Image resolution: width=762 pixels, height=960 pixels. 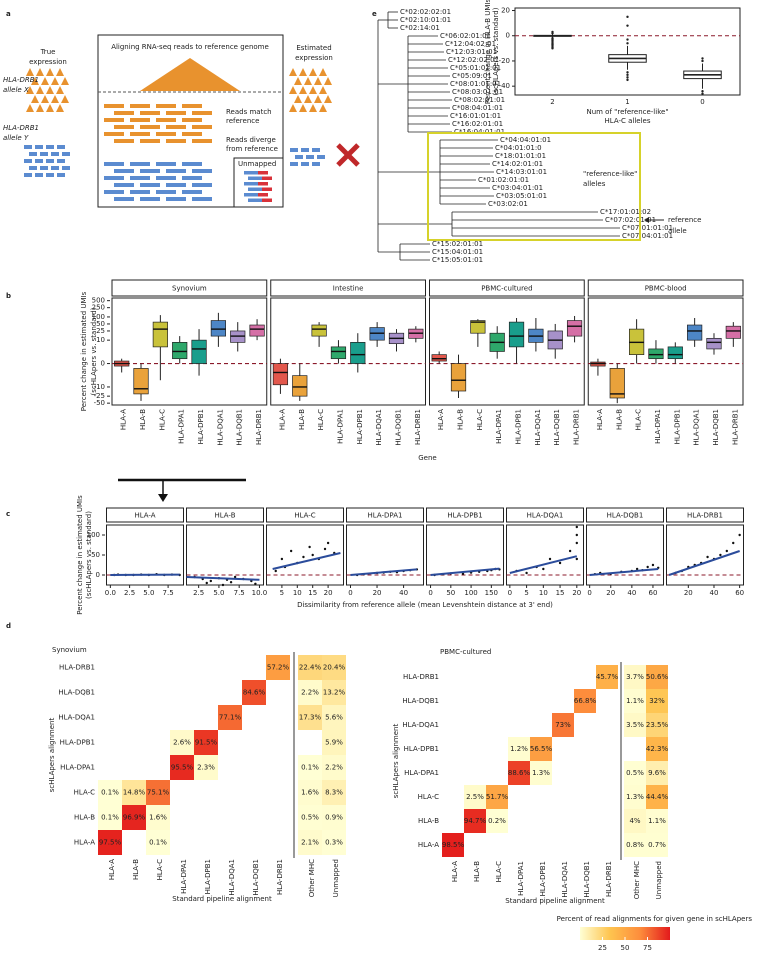 I want to click on panel-letter: e, so click(x=374, y=14).